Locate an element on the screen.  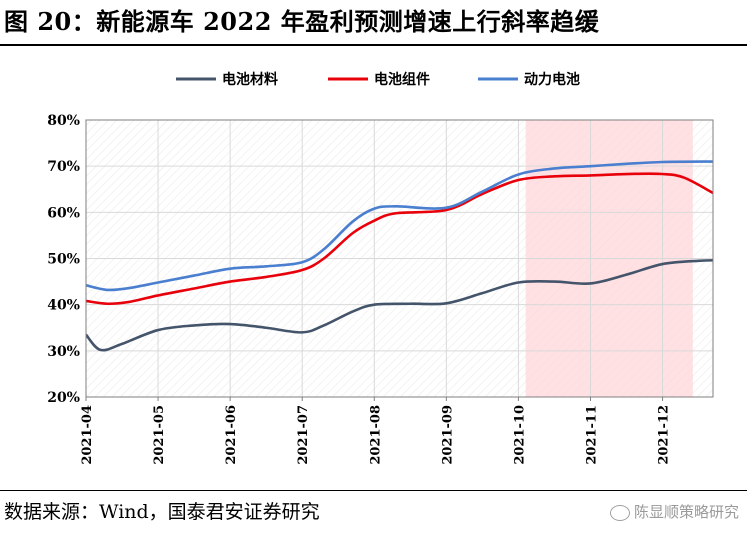
x-tick-label: 2021-06 is located at coordinates (231, 435).